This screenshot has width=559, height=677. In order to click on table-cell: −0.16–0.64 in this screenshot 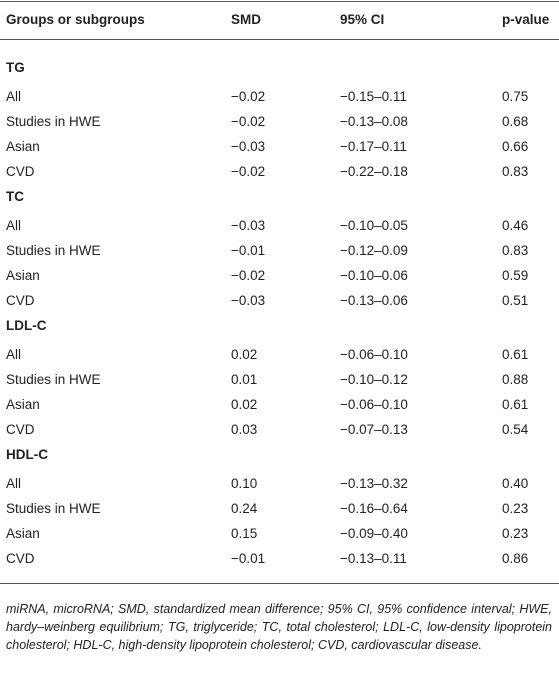, I will do `click(374, 508)`.